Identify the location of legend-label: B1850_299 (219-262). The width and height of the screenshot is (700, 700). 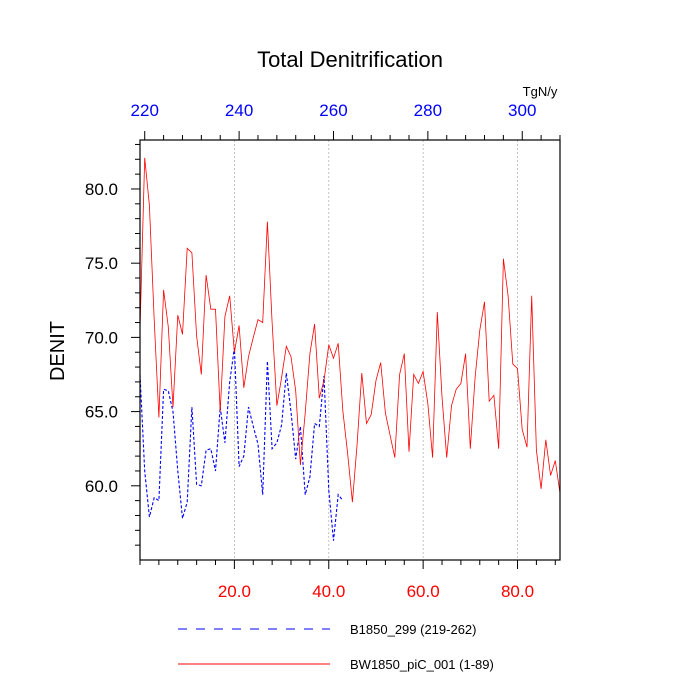
(413, 629).